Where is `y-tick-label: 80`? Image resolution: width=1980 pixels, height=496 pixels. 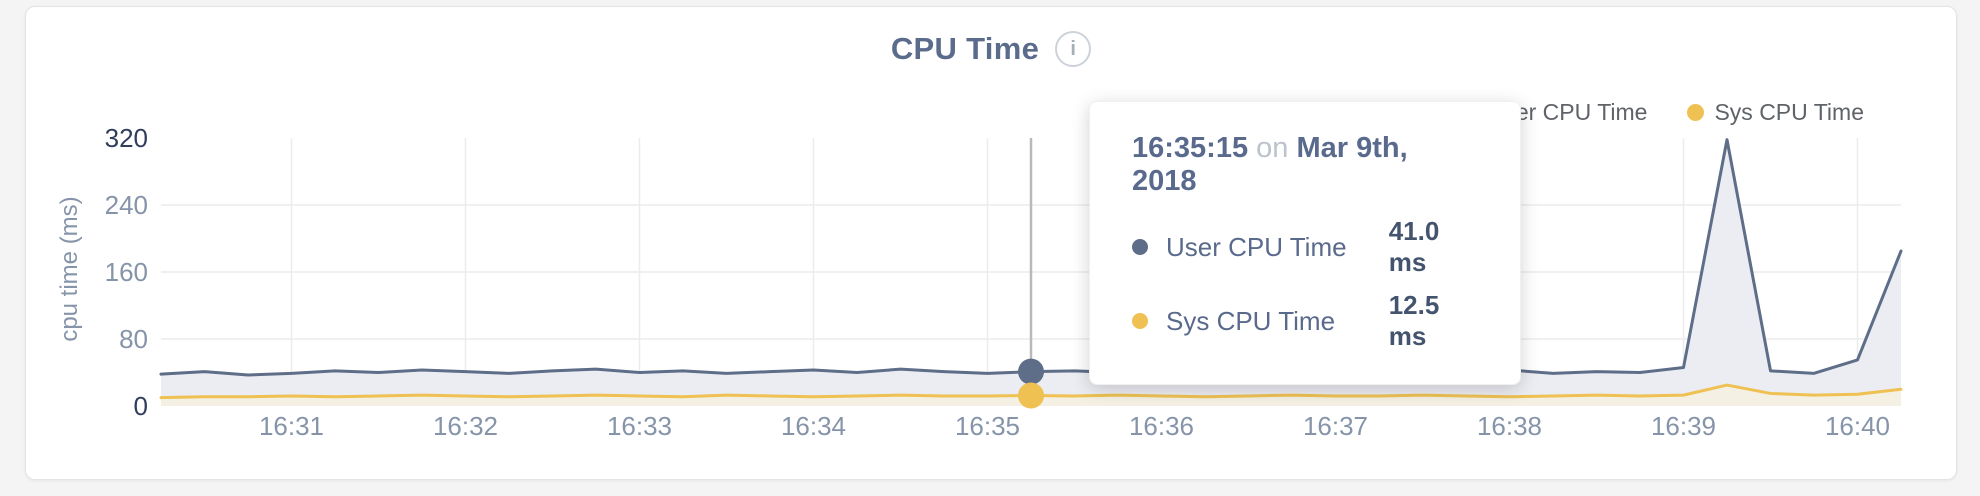 y-tick-label: 80 is located at coordinates (133, 339).